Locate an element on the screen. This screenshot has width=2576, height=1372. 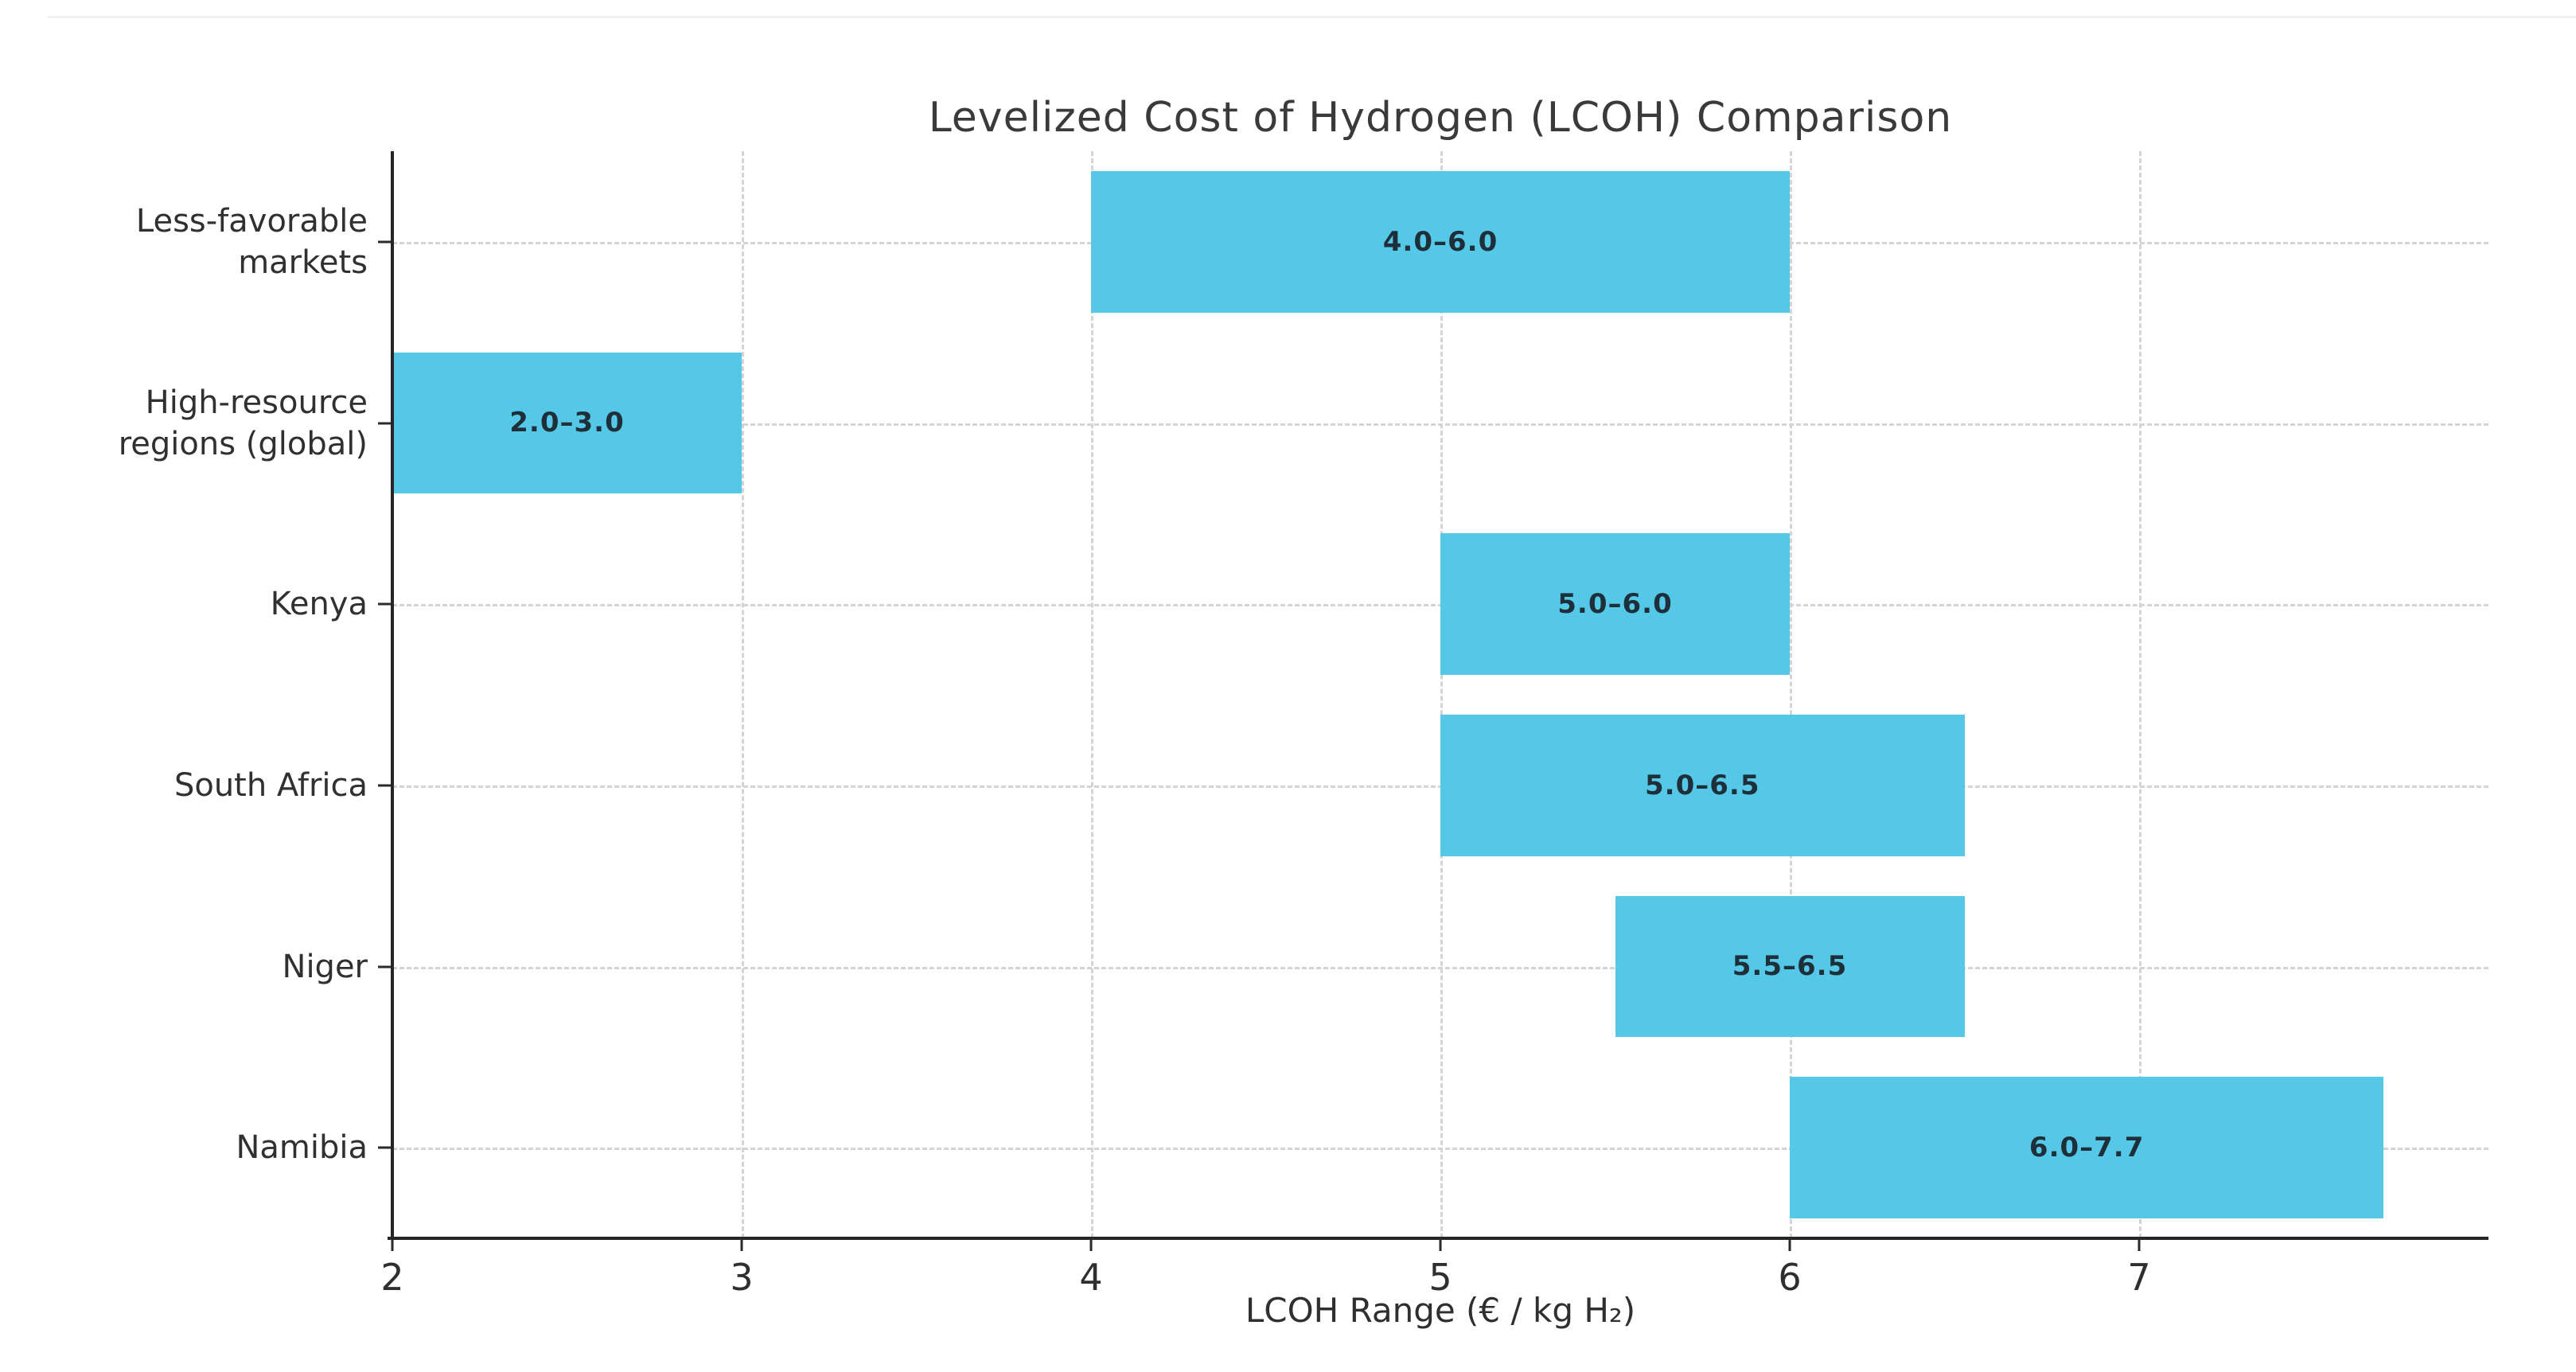
bar-value-label: 5.0–6.5 is located at coordinates (1702, 785).